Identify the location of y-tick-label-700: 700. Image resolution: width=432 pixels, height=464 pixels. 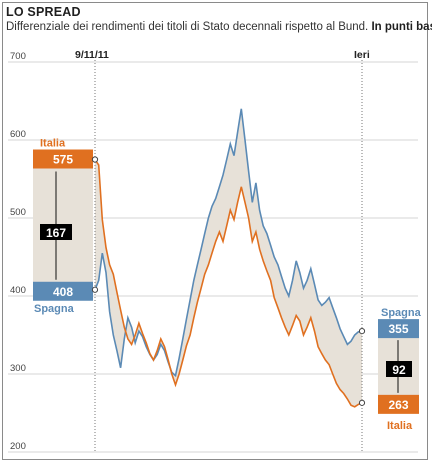
(18, 56).